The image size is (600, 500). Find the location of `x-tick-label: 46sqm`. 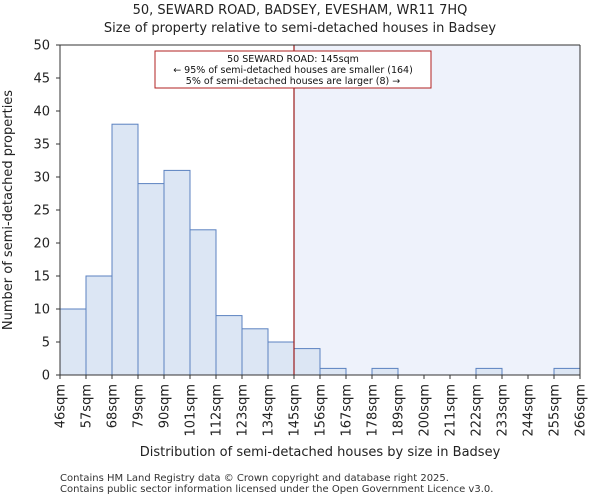

x-tick-label: 46sqm is located at coordinates (61, 406).